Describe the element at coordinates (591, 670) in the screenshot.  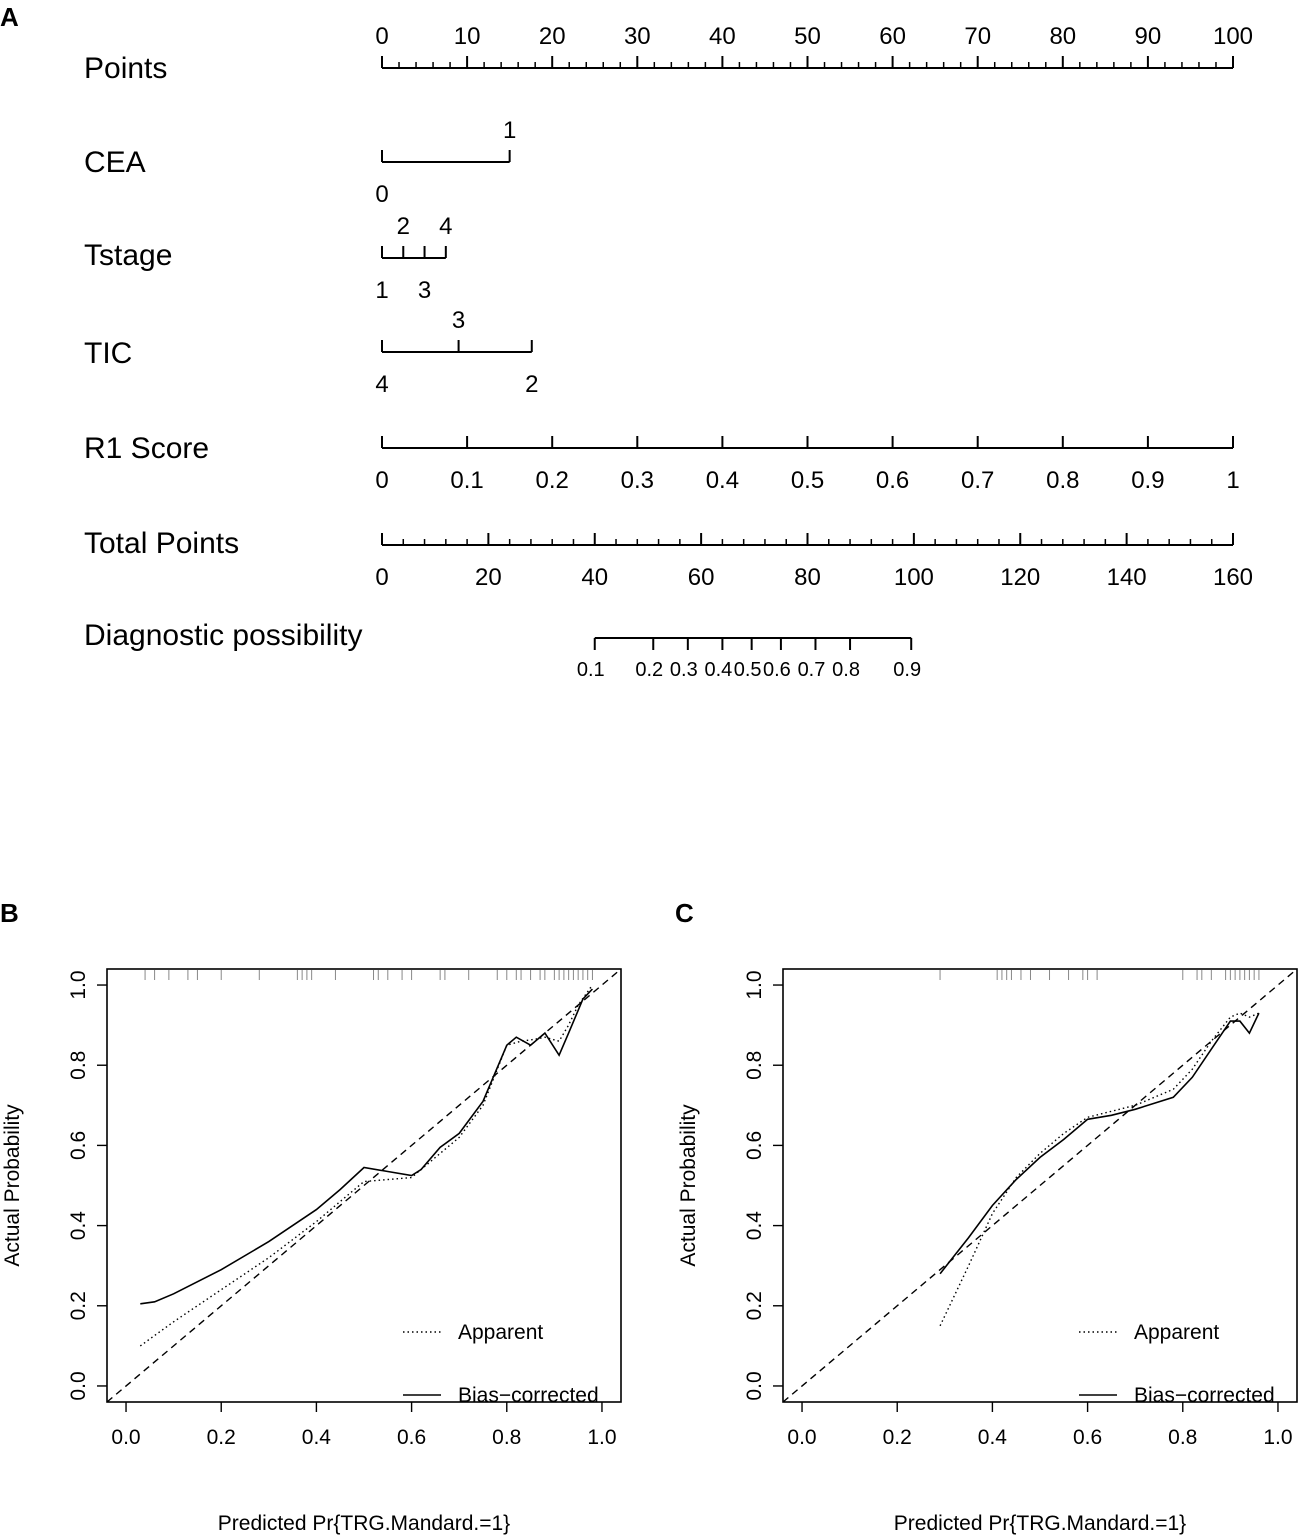
I see `prob-label-diagnostic-possibility: 0.1` at that location.